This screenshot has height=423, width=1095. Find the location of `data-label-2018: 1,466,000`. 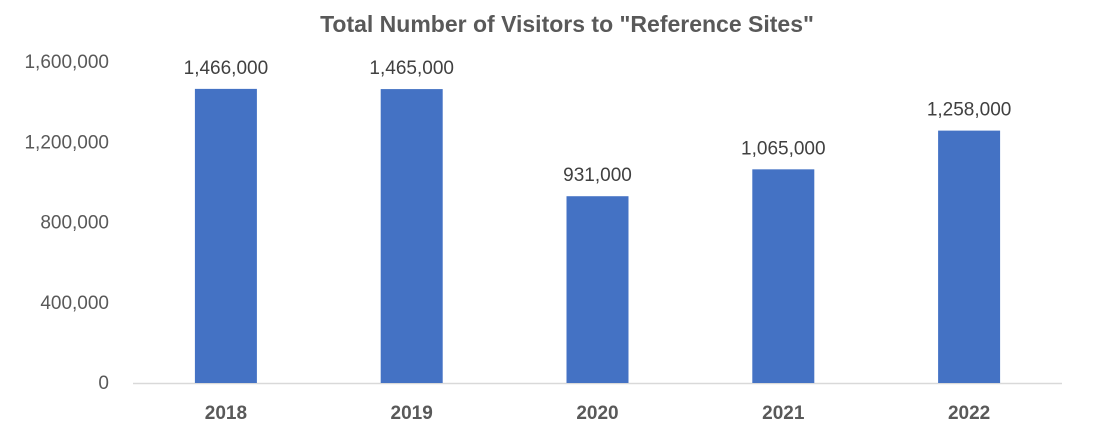

data-label-2018: 1,466,000 is located at coordinates (226, 68).